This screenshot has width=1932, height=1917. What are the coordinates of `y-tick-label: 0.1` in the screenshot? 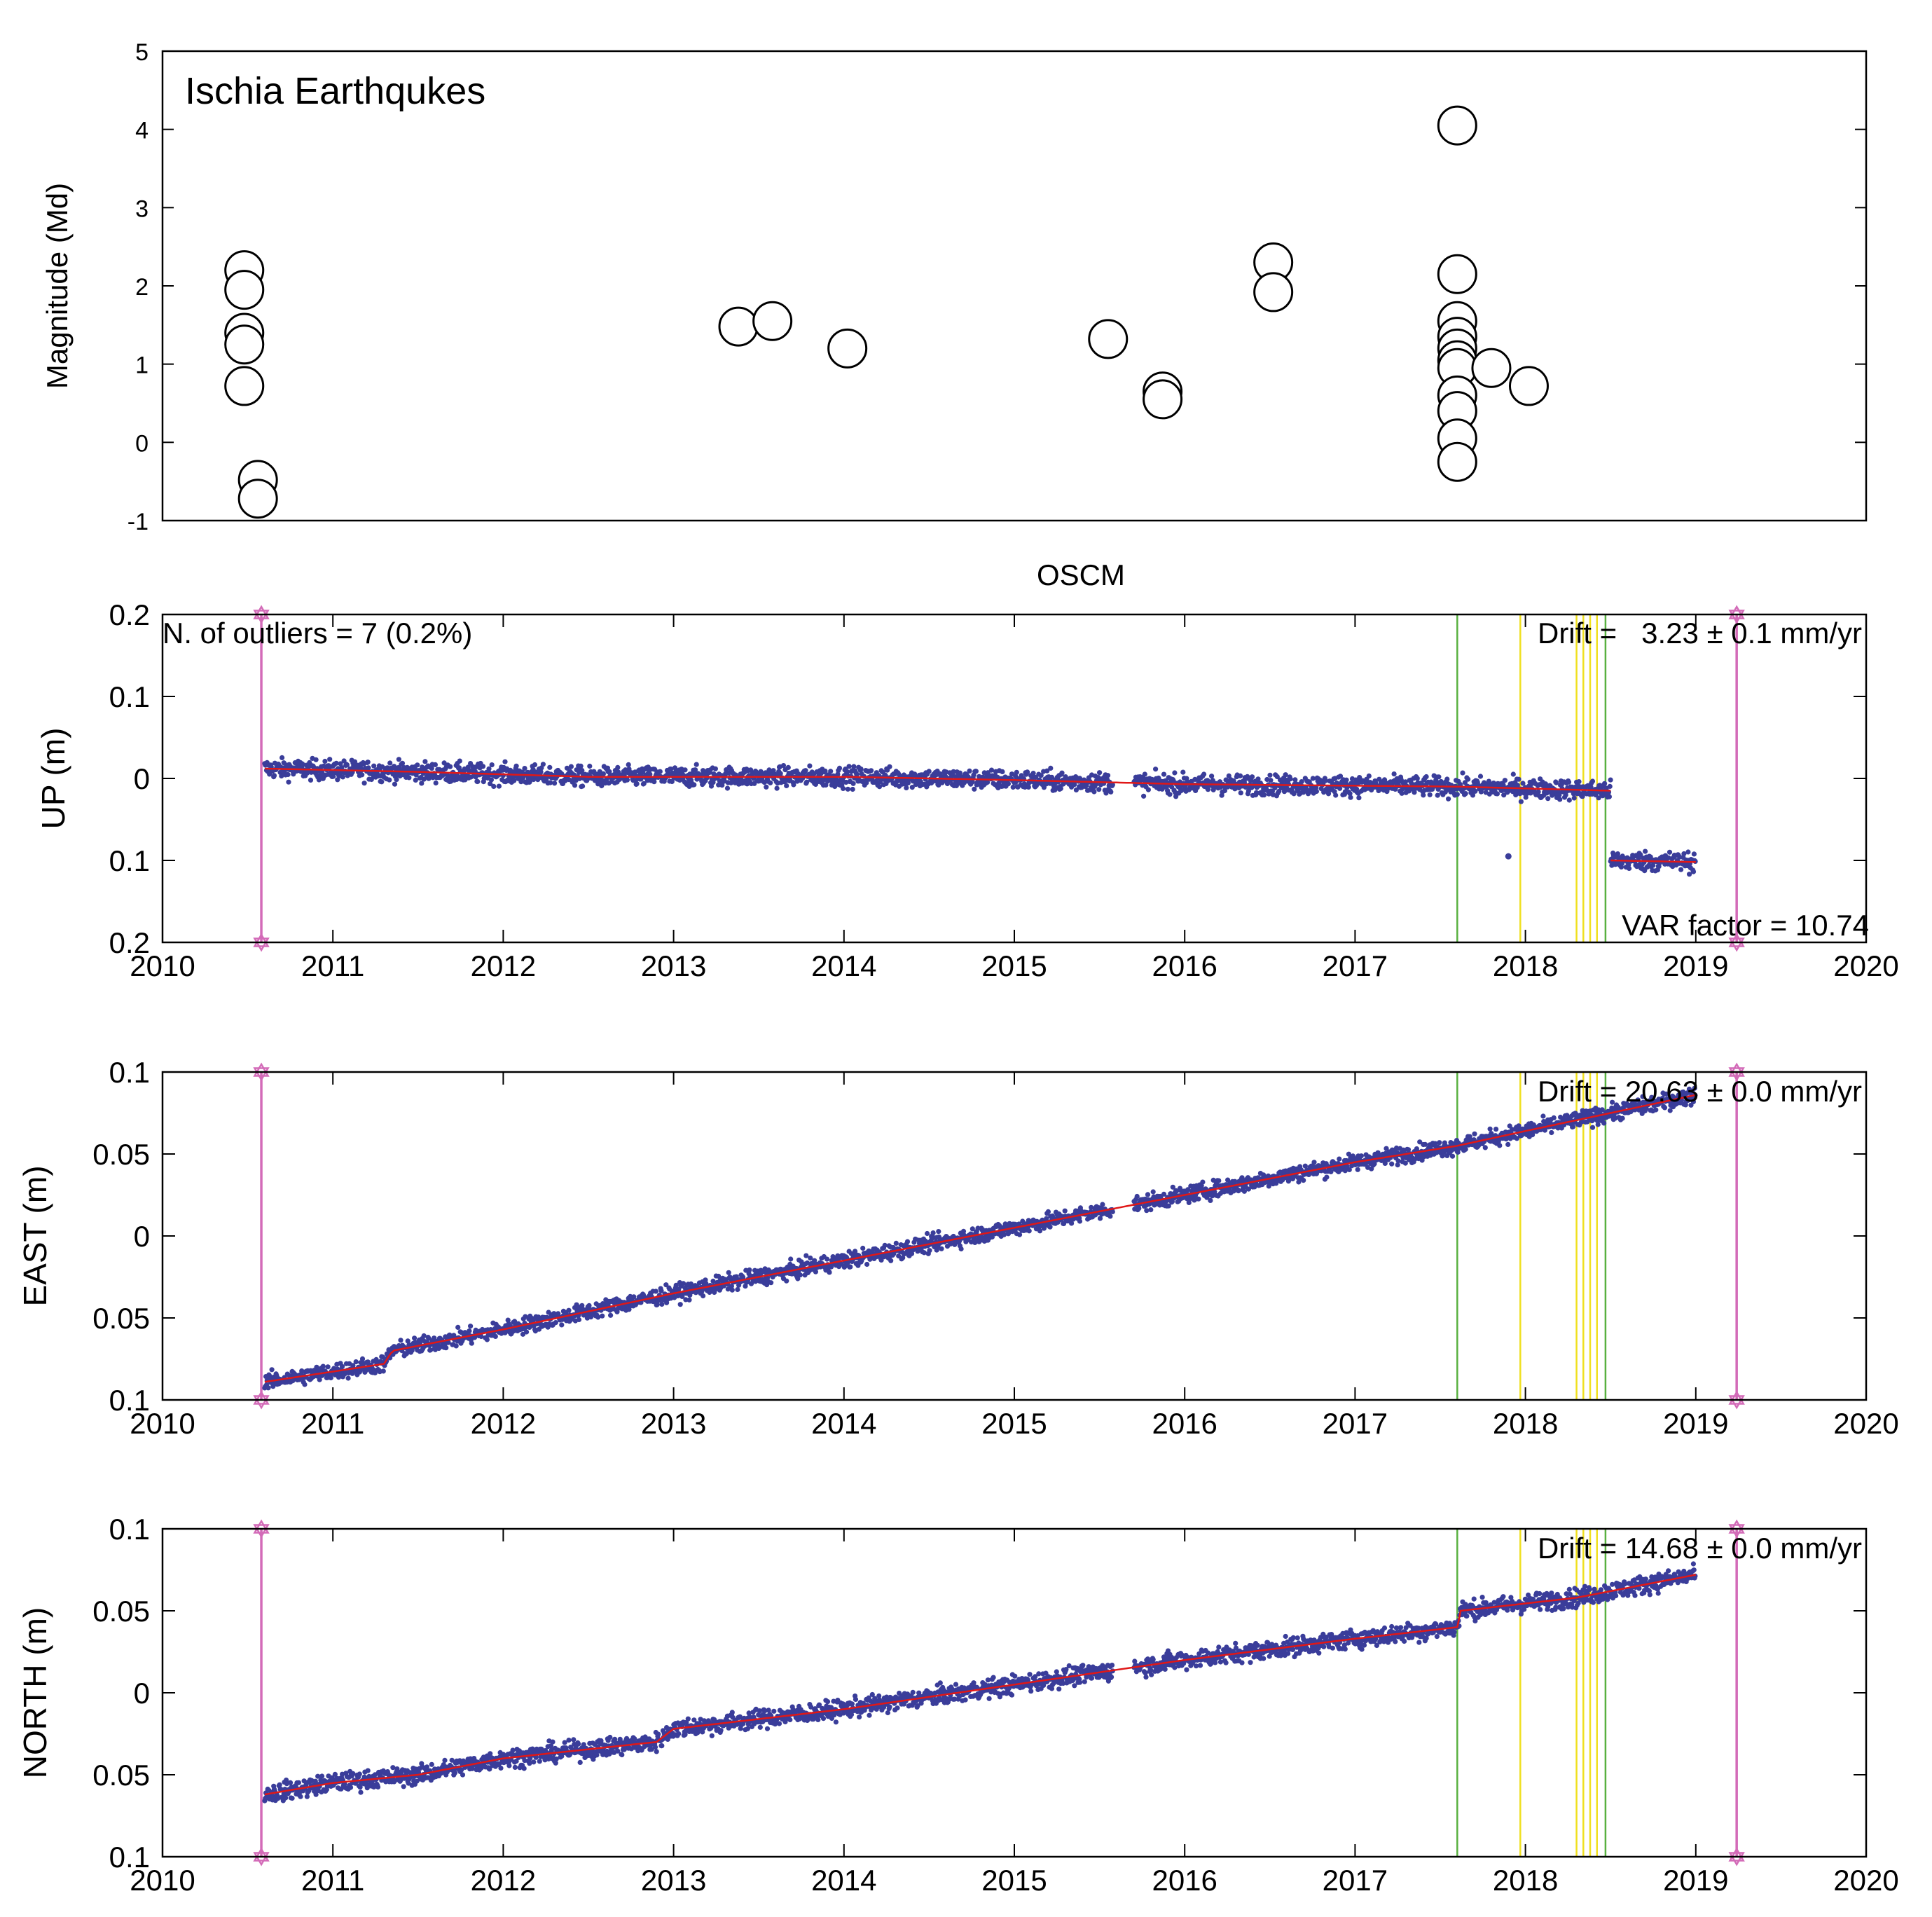 It's located at (129, 1072).